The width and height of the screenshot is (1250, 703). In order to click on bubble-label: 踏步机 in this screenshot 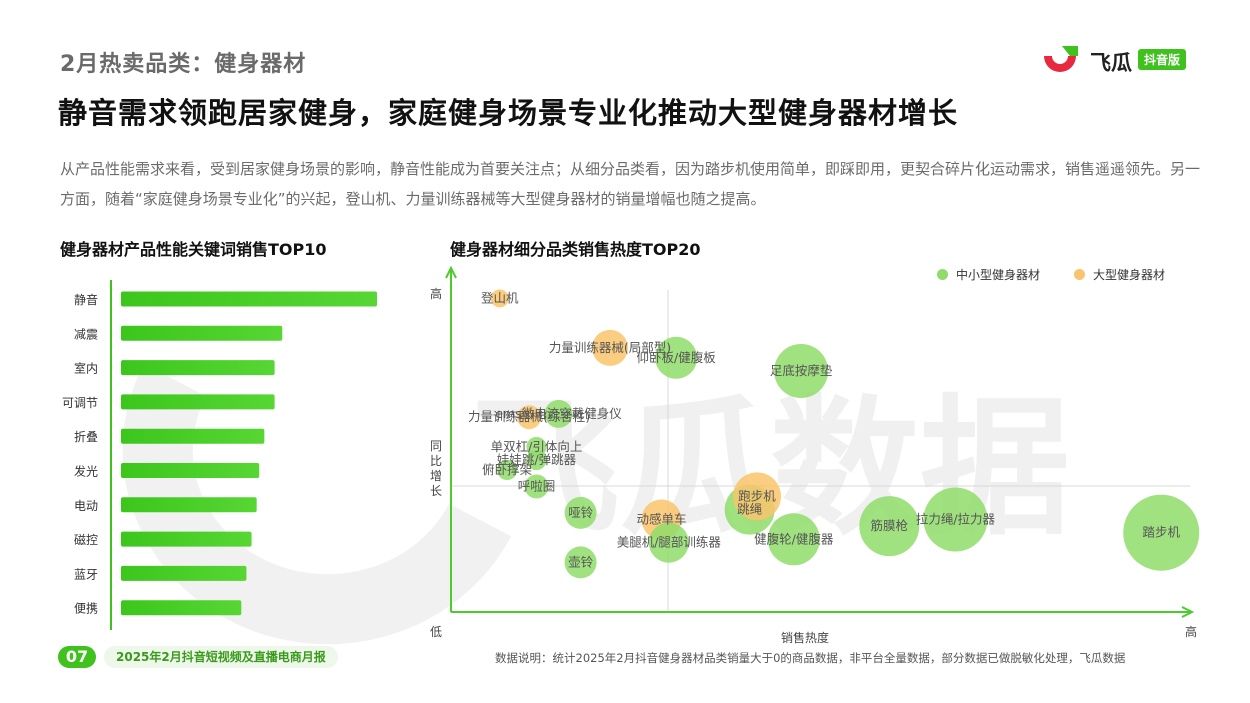, I will do `click(1161, 532)`.